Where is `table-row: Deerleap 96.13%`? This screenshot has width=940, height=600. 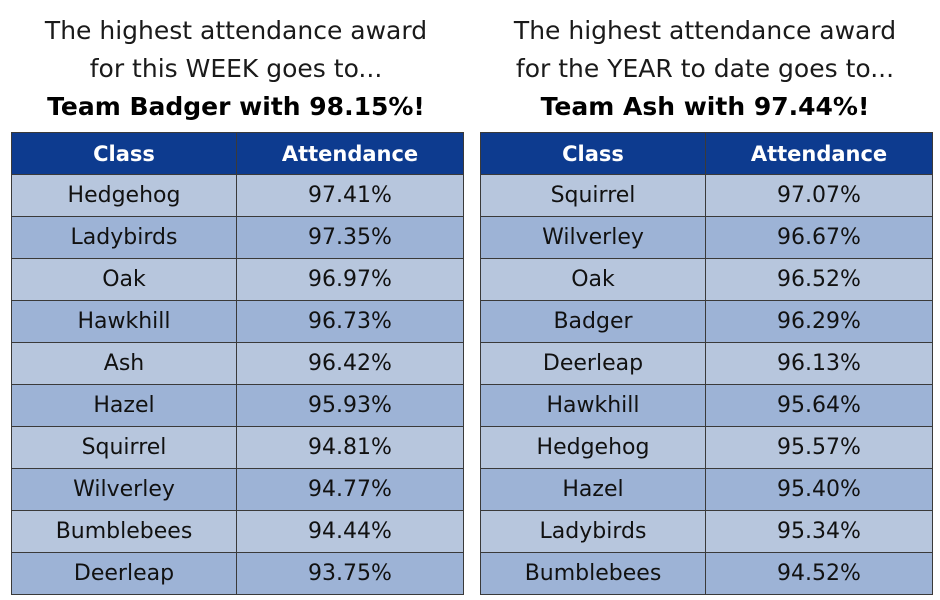
table-row: Deerleap 96.13% is located at coordinates (706, 363).